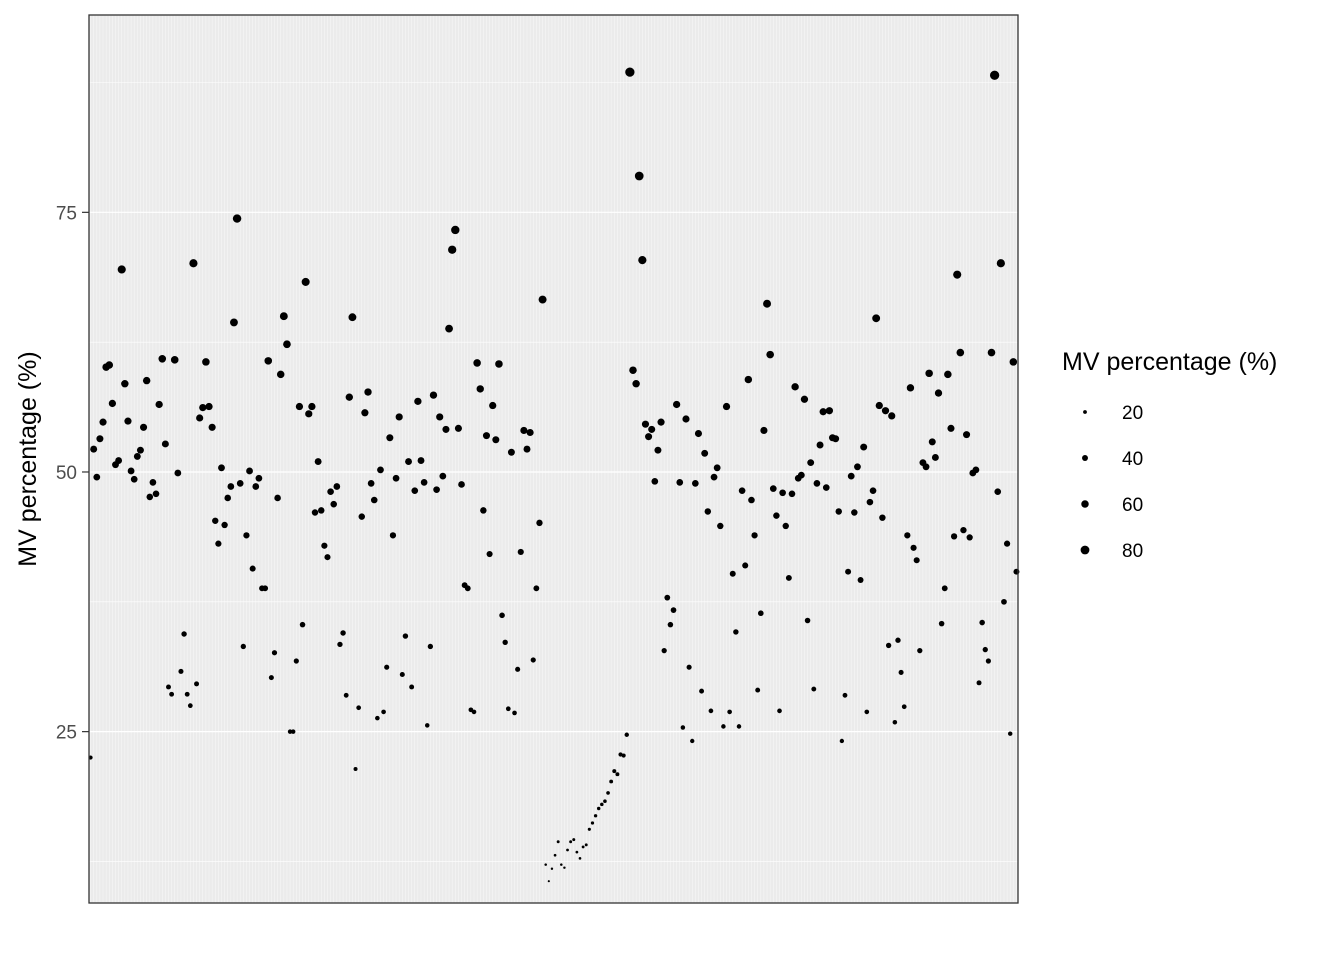 This screenshot has width=1344, height=960. Describe the element at coordinates (1111, 482) in the screenshot. I see `legend-items: 20 40 60 80` at that location.